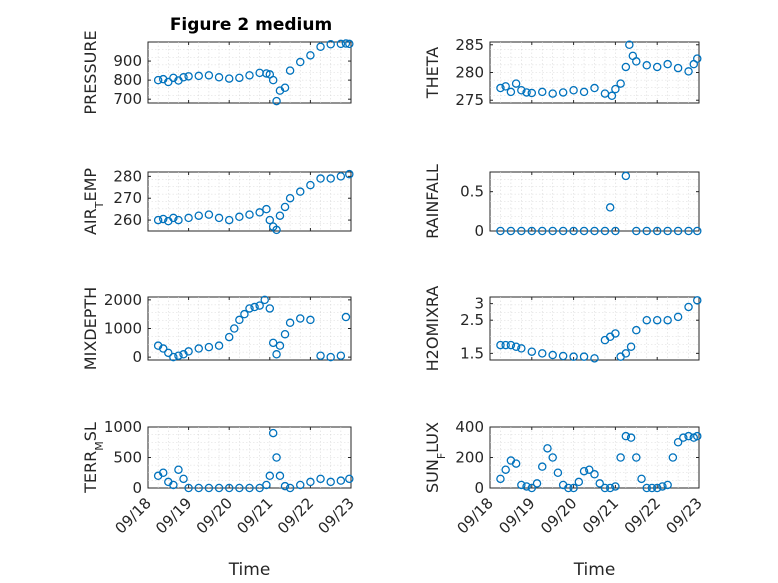 The image size is (778, 583). I want to click on grid, so click(594, 201).